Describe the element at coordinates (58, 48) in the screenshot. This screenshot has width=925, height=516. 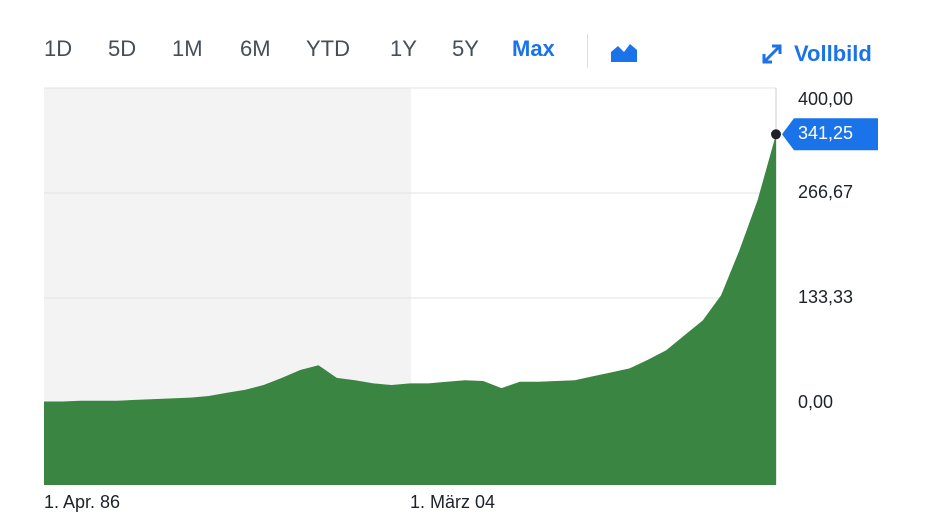
I see `range-button: 1D` at that location.